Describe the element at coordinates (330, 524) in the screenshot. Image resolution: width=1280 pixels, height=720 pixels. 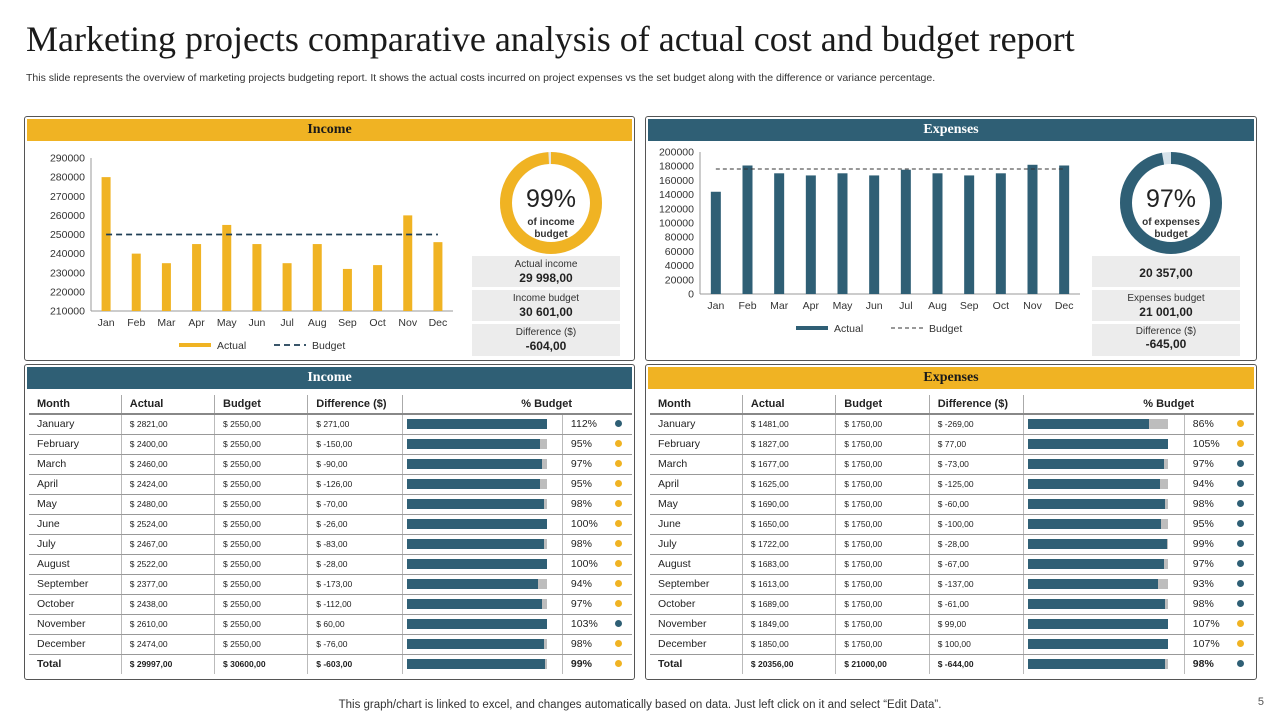
I see `table-row: June $ 2524,00 $ 2550,00 $ -26,00 100%` at that location.